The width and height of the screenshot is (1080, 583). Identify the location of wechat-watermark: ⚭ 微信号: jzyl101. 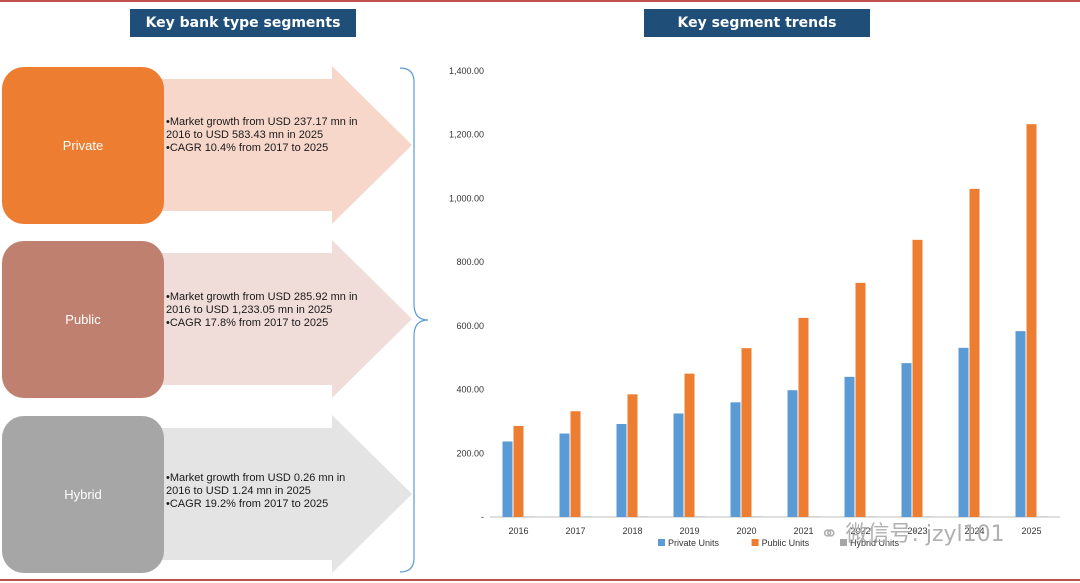
(912, 532).